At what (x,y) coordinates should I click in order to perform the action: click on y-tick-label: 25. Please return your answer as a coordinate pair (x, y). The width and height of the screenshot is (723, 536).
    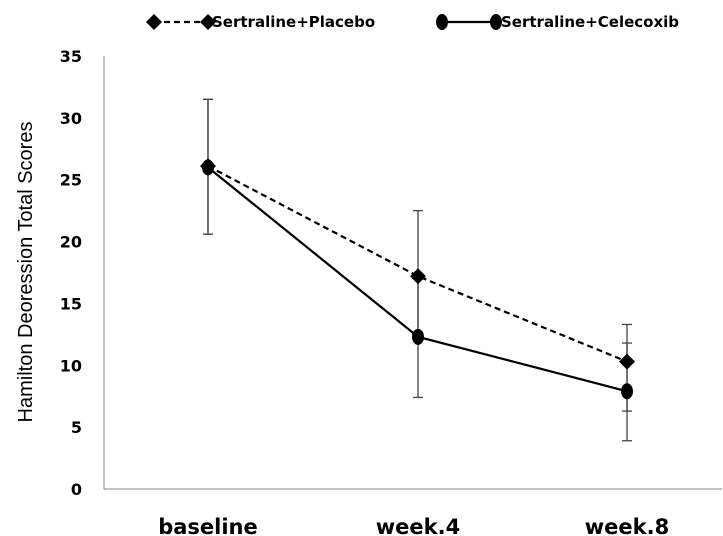
    Looking at the image, I should click on (71, 180).